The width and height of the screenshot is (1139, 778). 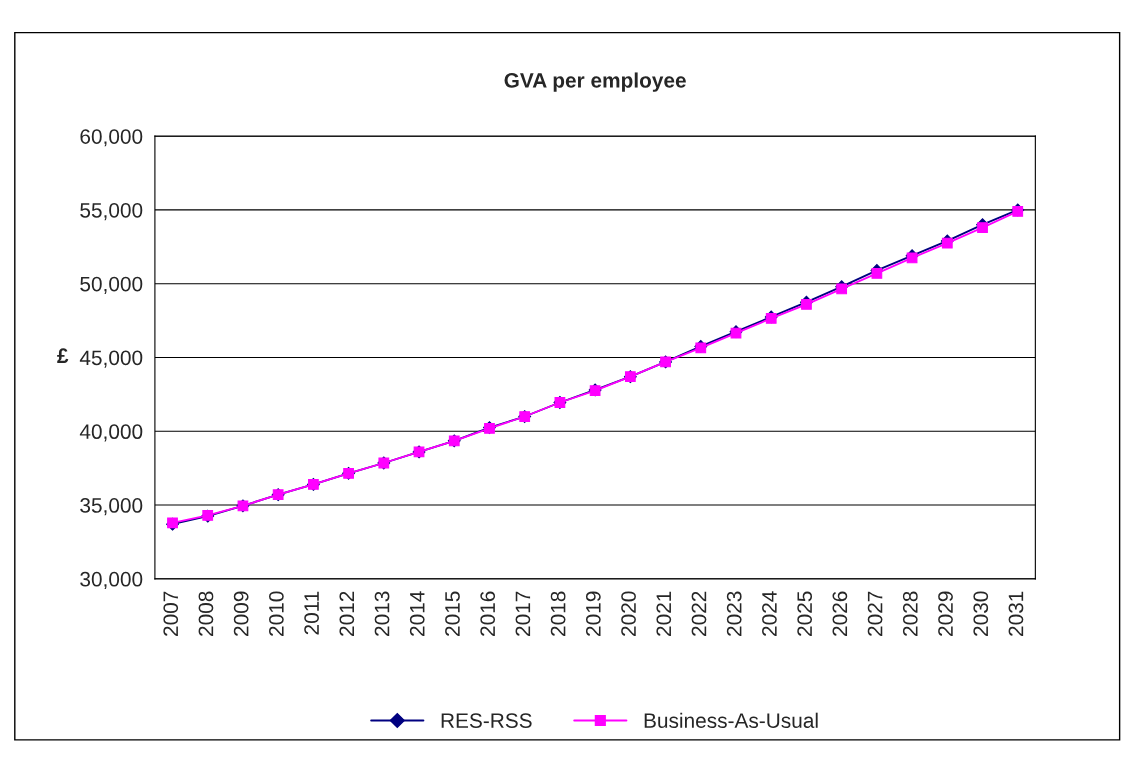 What do you see at coordinates (699, 613) in the screenshot?
I see `x-tick-label: 2022` at bounding box center [699, 613].